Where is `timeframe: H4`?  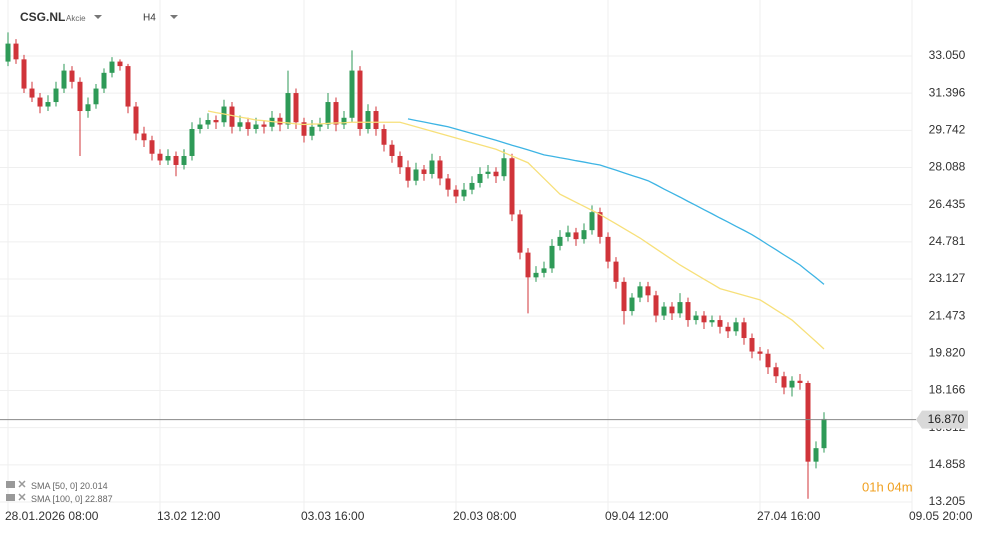 timeframe: H4 is located at coordinates (149, 18).